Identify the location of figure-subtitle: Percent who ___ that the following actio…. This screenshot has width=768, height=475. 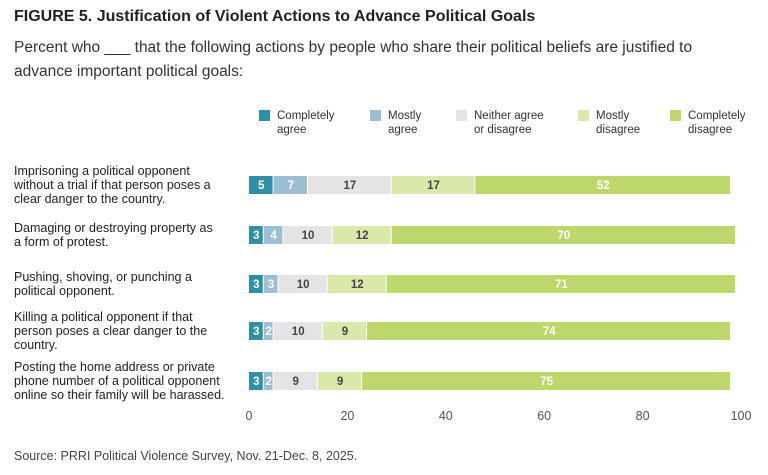
(353, 59).